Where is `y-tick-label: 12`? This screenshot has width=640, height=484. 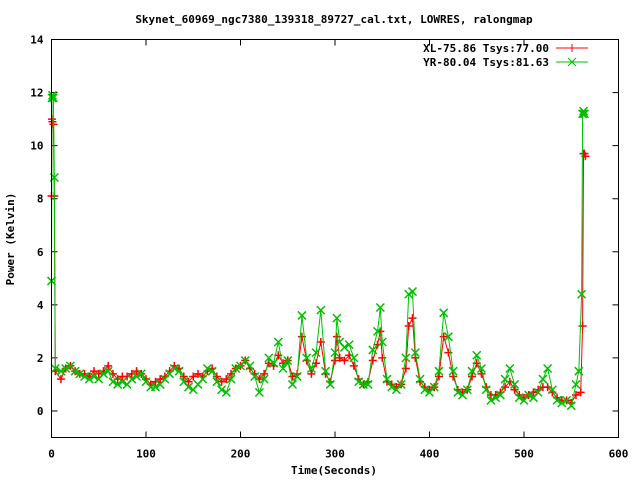 y-tick-label: 12 is located at coordinates (36, 93).